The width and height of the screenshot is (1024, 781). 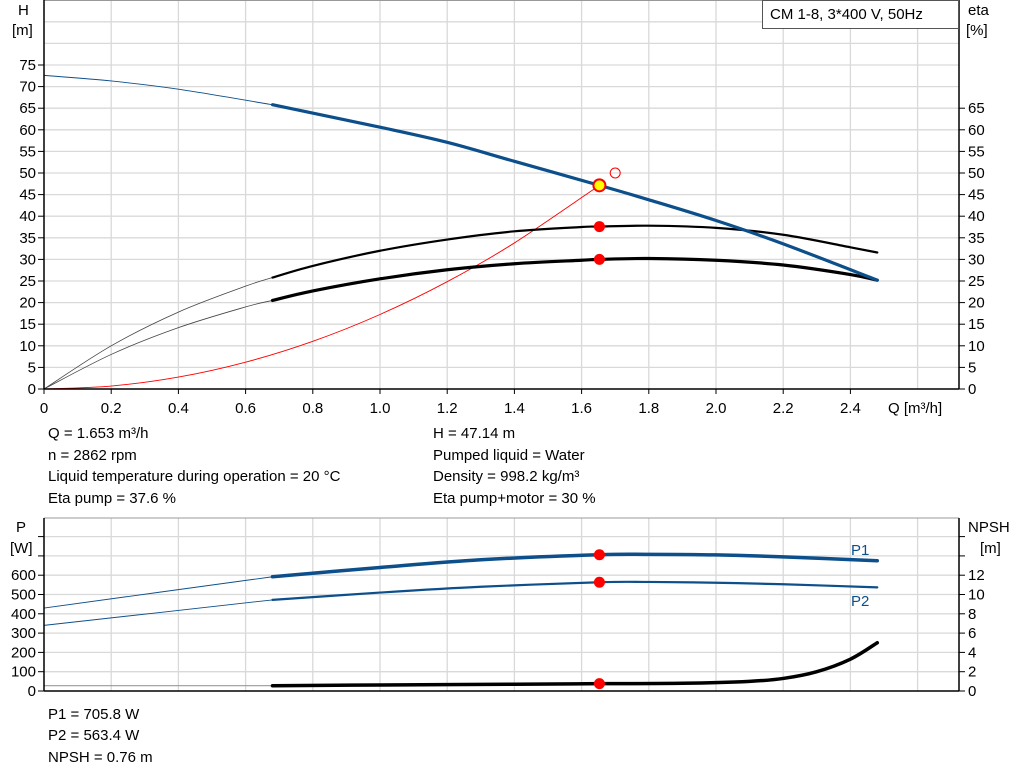 What do you see at coordinates (976, 575) in the screenshot?
I see `y-right-tick-label: 12` at bounding box center [976, 575].